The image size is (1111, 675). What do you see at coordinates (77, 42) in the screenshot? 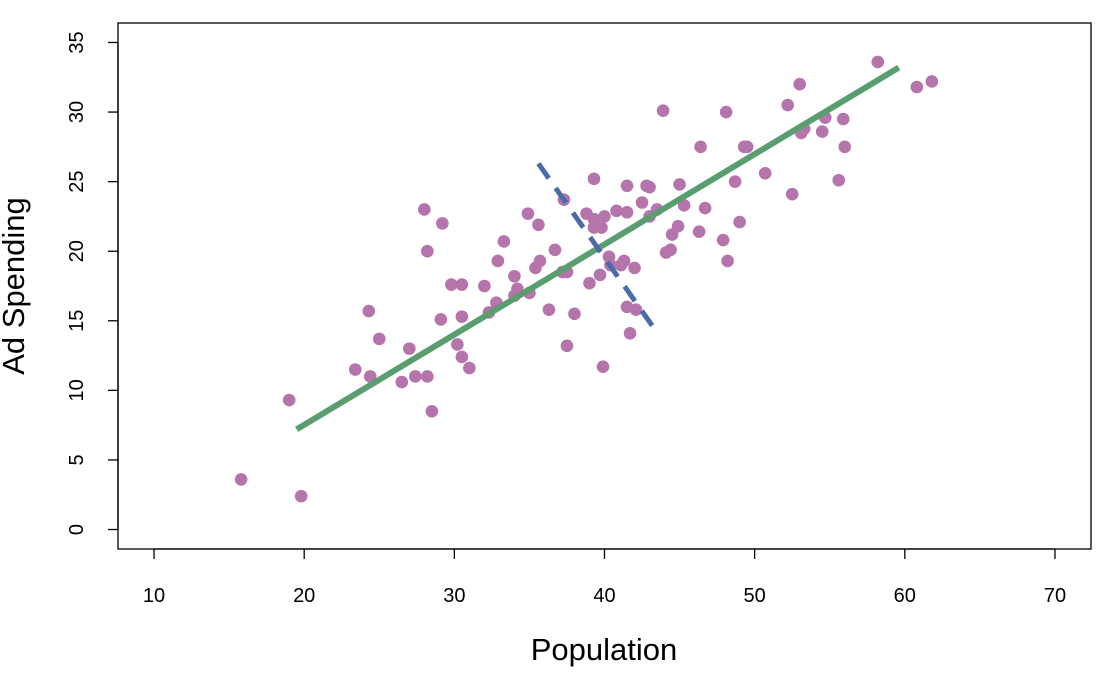
I see `y-tick-label: 35` at bounding box center [77, 42].